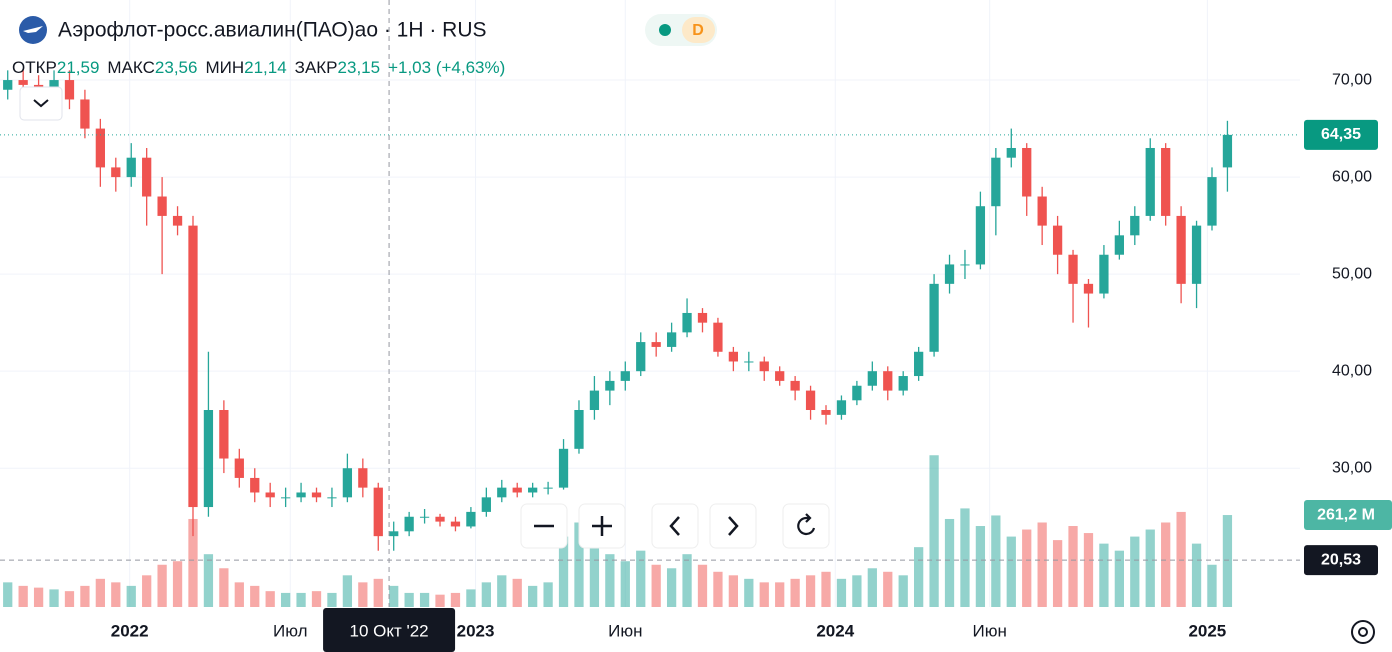 The width and height of the screenshot is (1392, 652). I want to click on scroll-left, so click(675, 526).